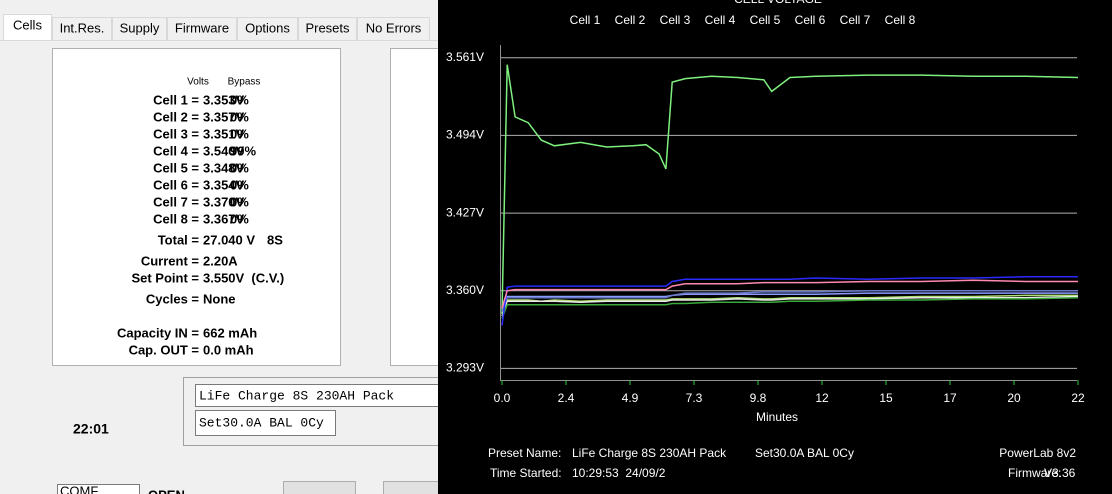  What do you see at coordinates (219, 298) in the screenshot?
I see `info-value: None` at bounding box center [219, 298].